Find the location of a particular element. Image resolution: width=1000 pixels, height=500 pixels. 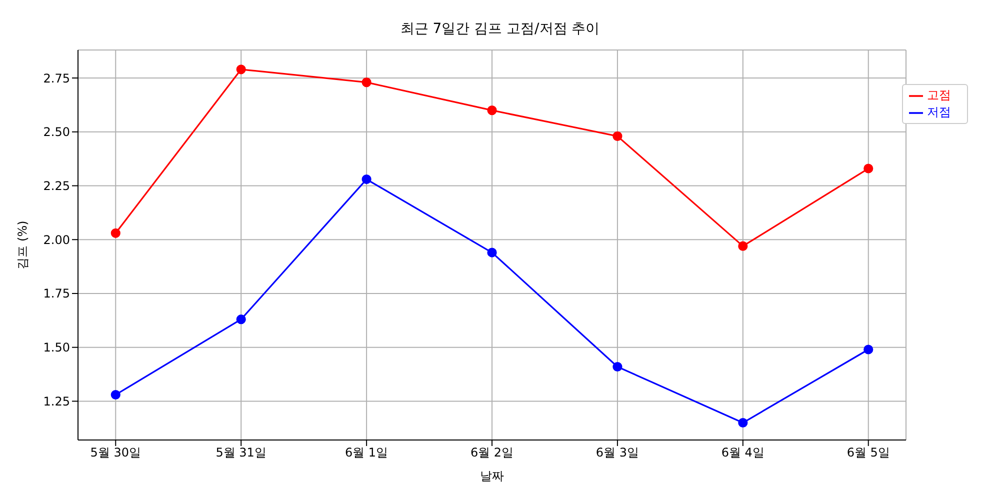

y-tick-label: 1.25 is located at coordinates (56, 401).